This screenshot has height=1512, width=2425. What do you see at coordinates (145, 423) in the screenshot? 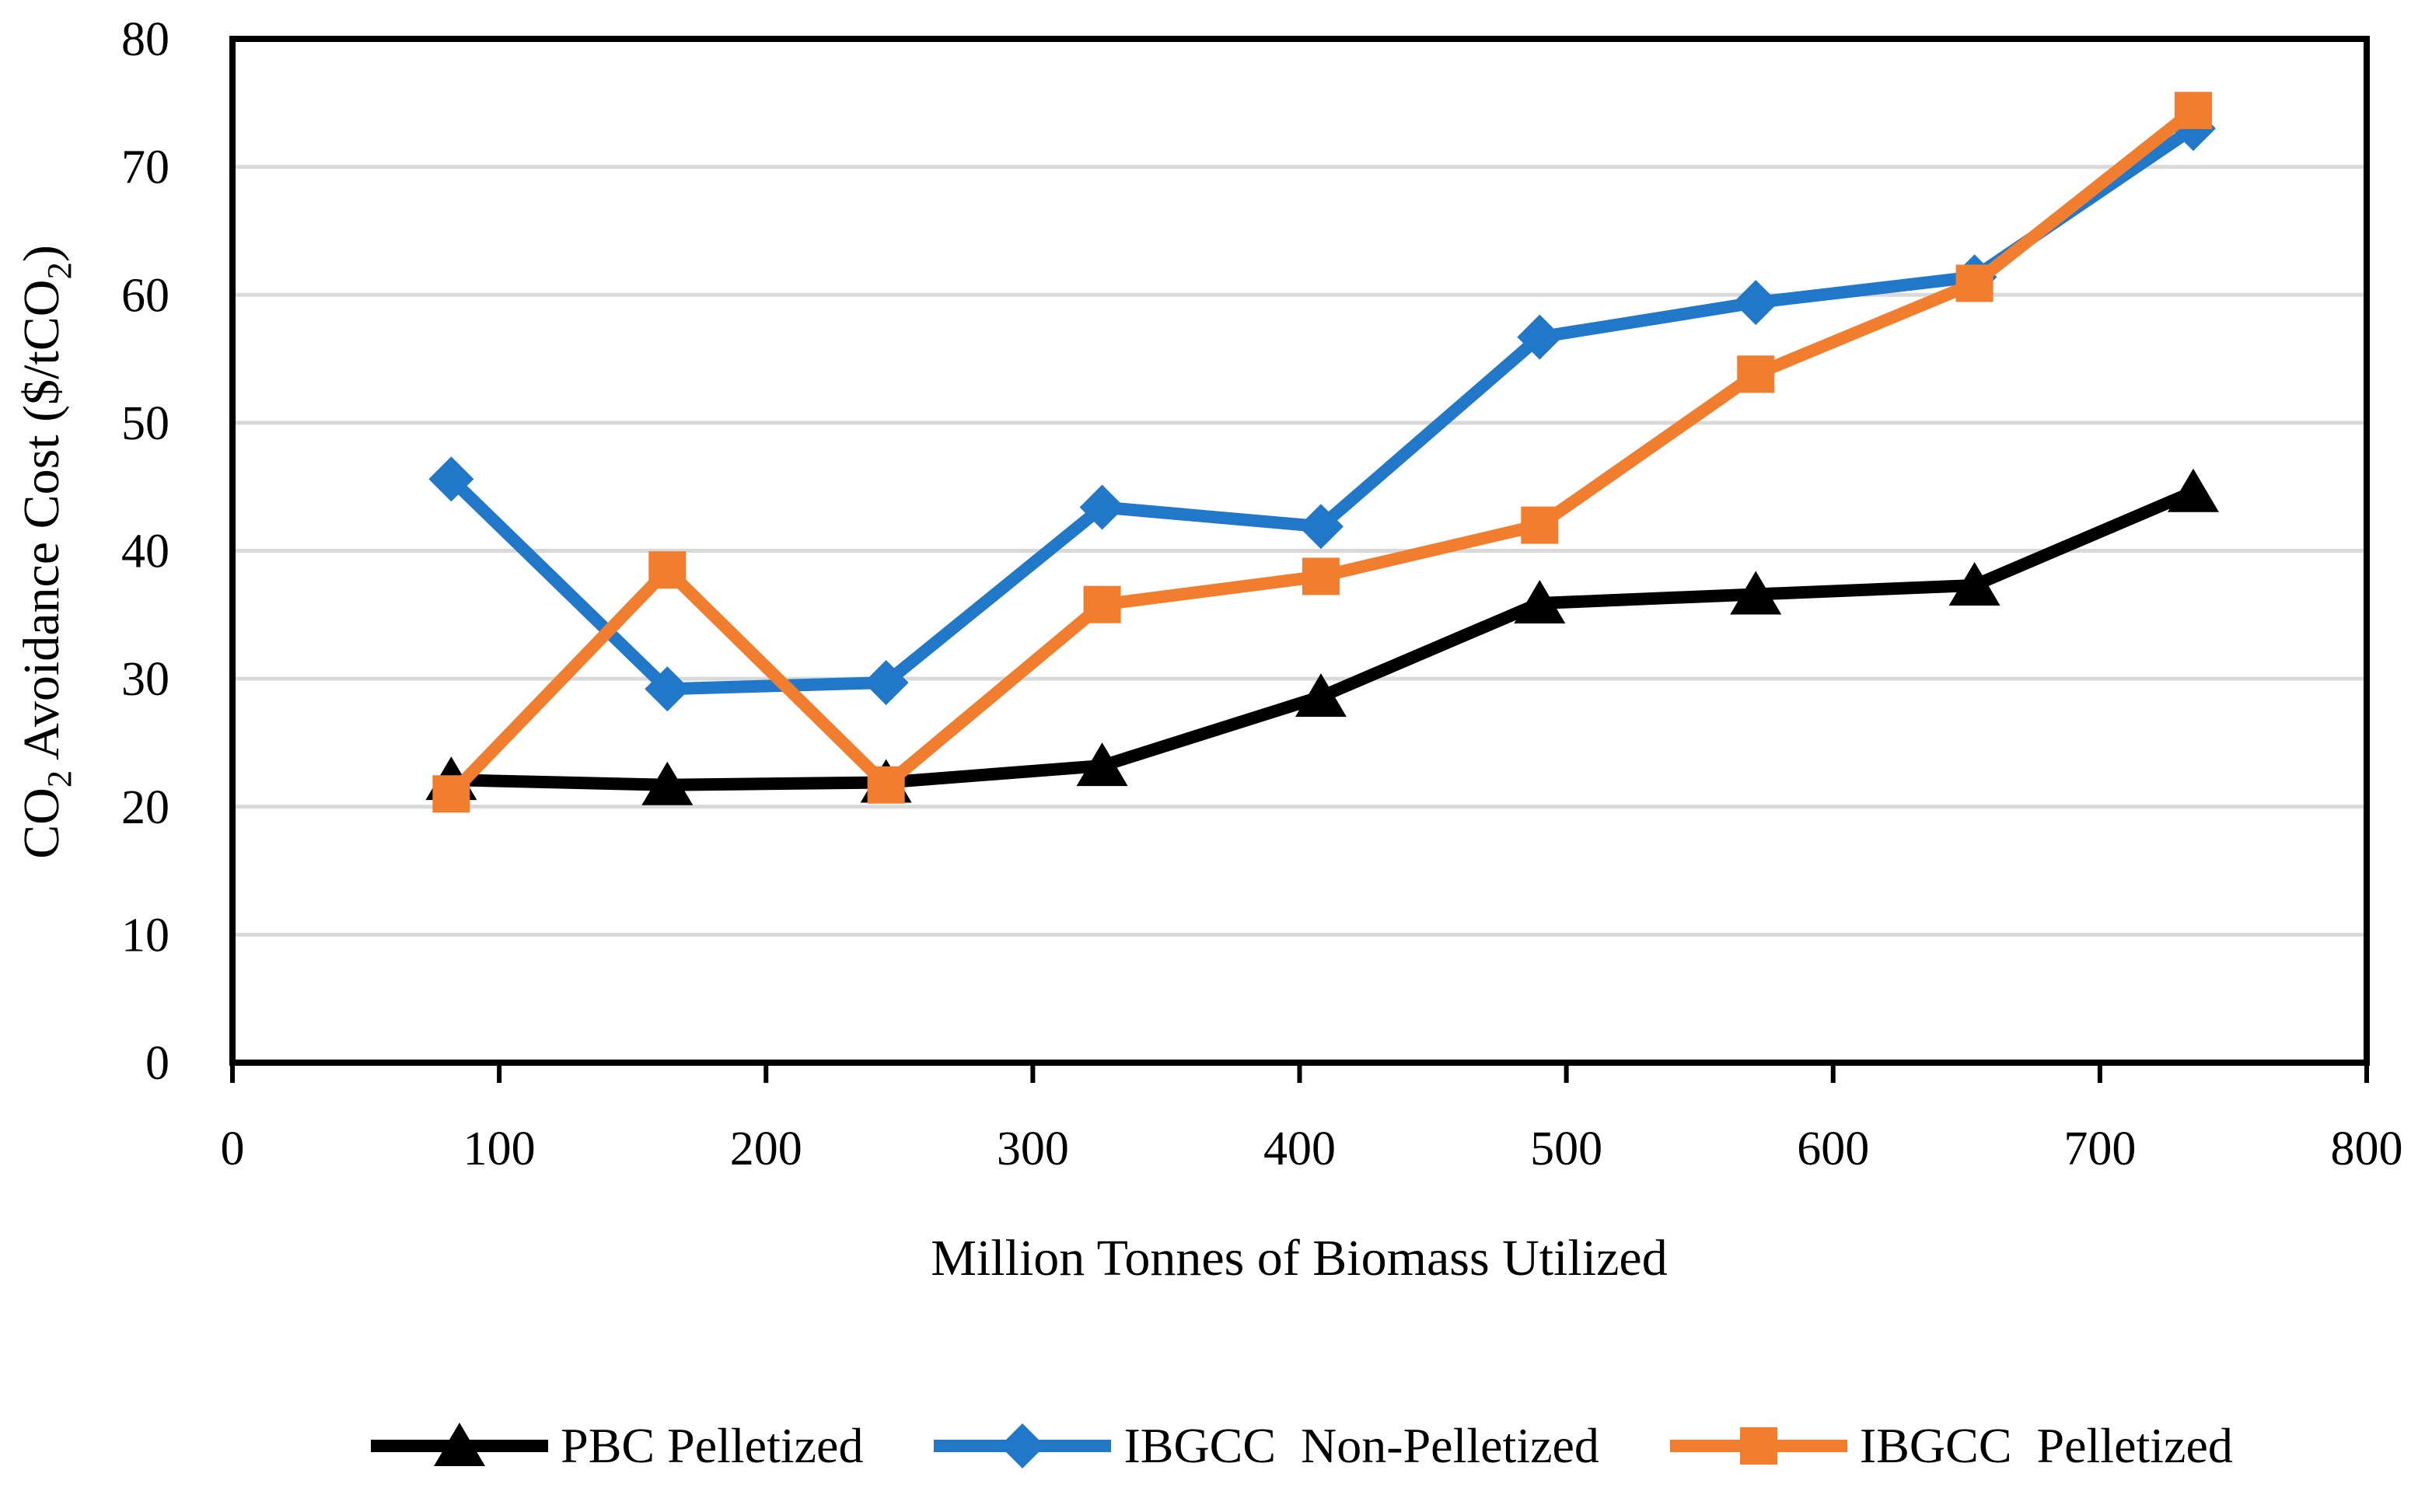
I see `y-tick-label: 50` at bounding box center [145, 423].